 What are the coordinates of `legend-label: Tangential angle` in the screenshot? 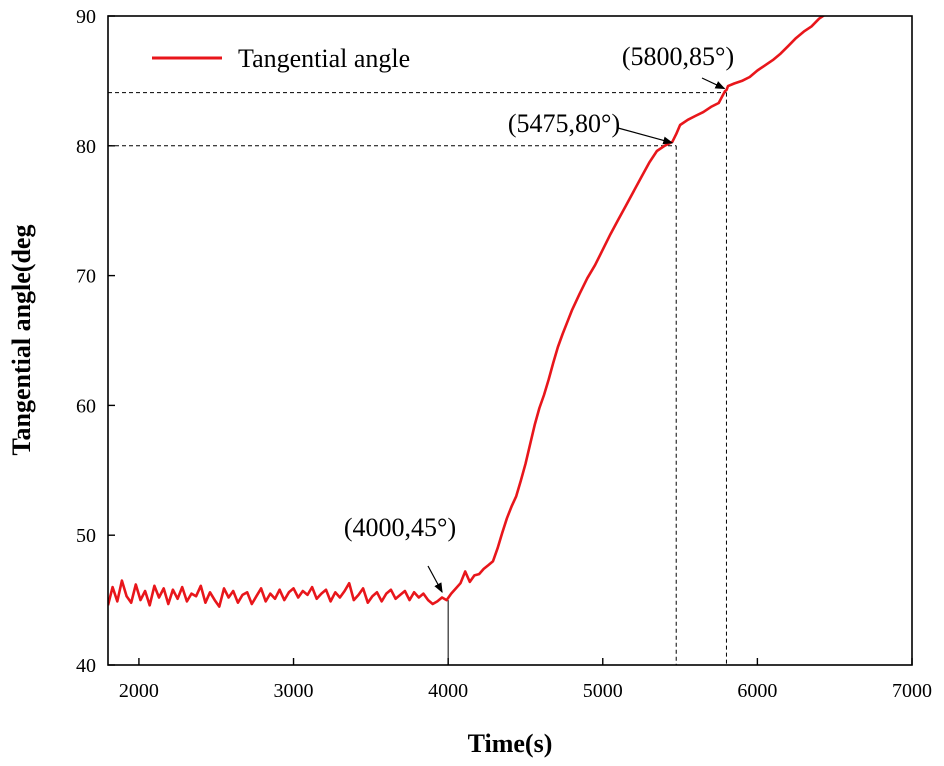 It's located at (324, 58).